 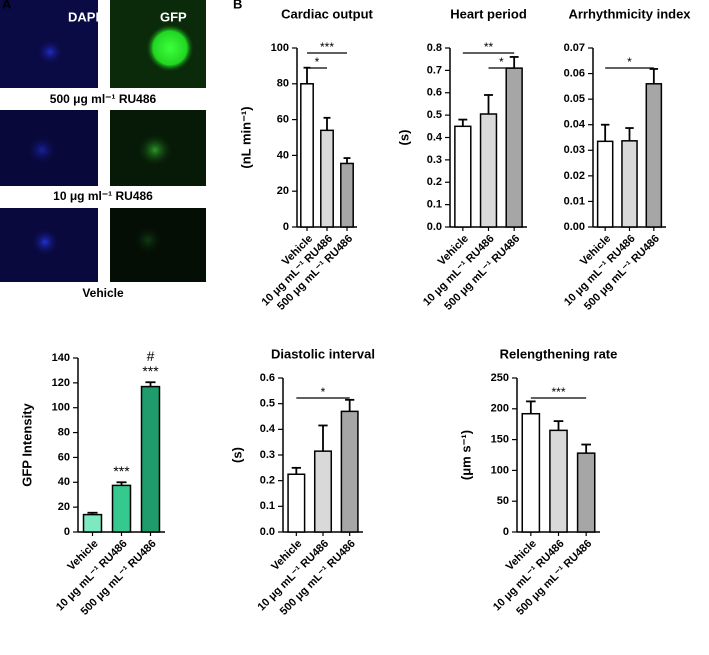 What do you see at coordinates (500, 409) in the screenshot?
I see `y-tick-label: 200` at bounding box center [500, 409].